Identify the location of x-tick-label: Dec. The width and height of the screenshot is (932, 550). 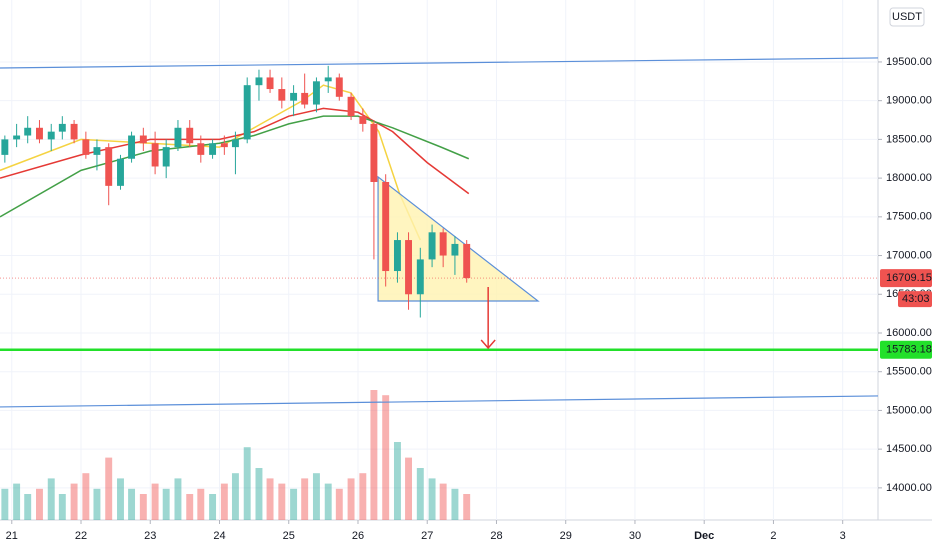
(704, 536).